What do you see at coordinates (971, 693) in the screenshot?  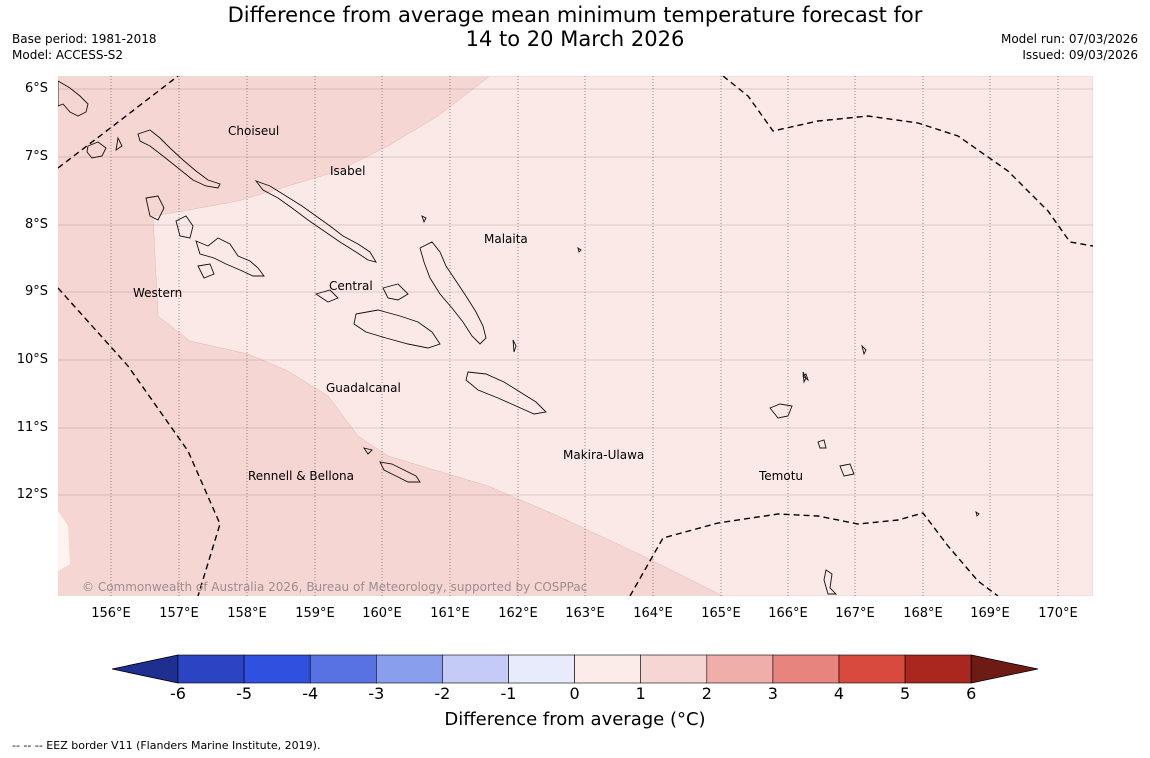 I see `colorbar-tick-label: 6` at bounding box center [971, 693].